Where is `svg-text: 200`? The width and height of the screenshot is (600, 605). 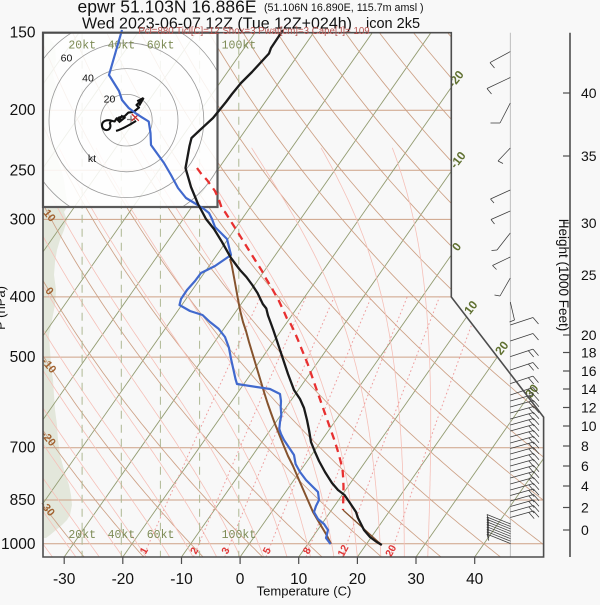 svg-text: 200 is located at coordinates (23, 110).